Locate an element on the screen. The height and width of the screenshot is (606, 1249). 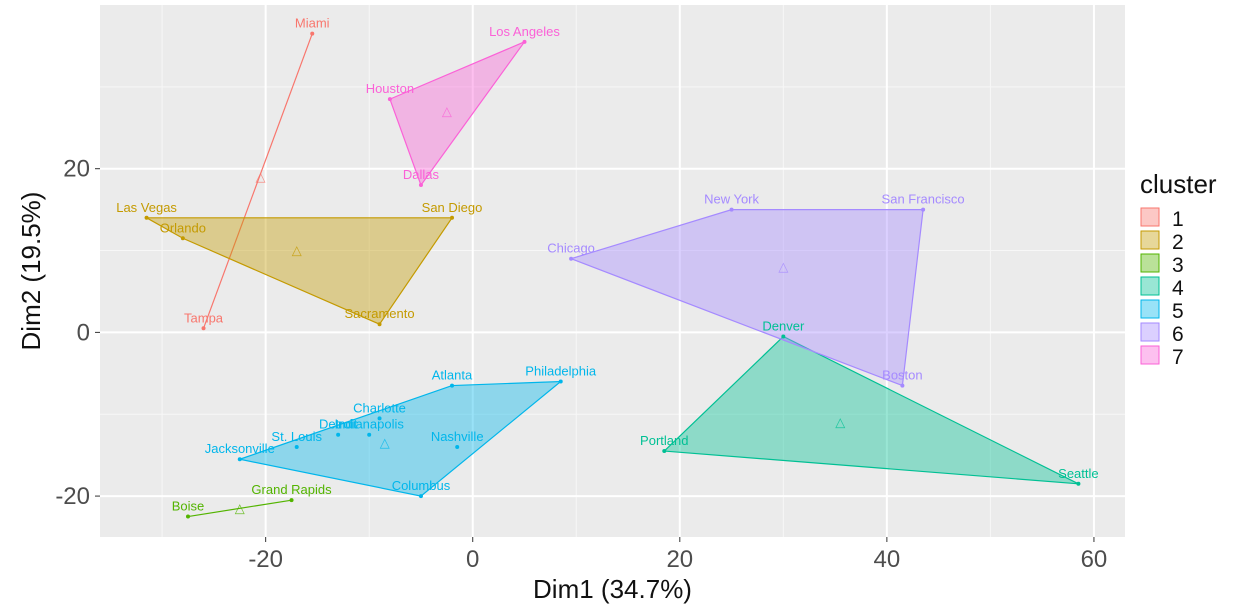
label-los-angeles: Los Angeles is located at coordinates (524, 31).